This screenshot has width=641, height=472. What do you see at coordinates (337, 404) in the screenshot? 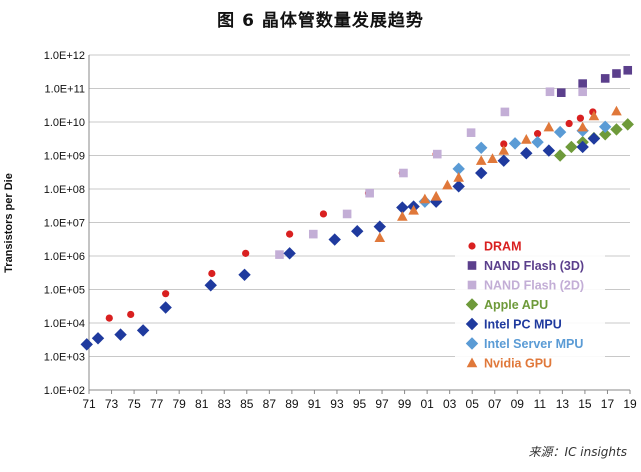
I see `x-tick-label: 93` at bounding box center [337, 404].